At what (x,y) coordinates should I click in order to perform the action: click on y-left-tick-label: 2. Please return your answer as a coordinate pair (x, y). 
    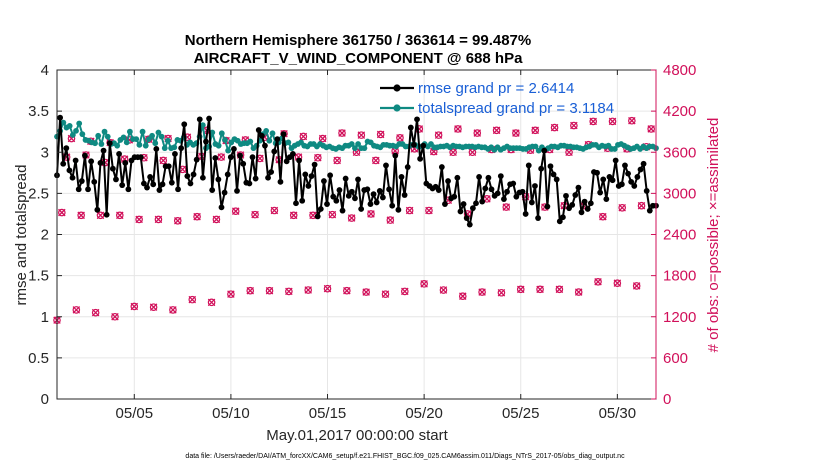
    Looking at the image, I should click on (45, 235).